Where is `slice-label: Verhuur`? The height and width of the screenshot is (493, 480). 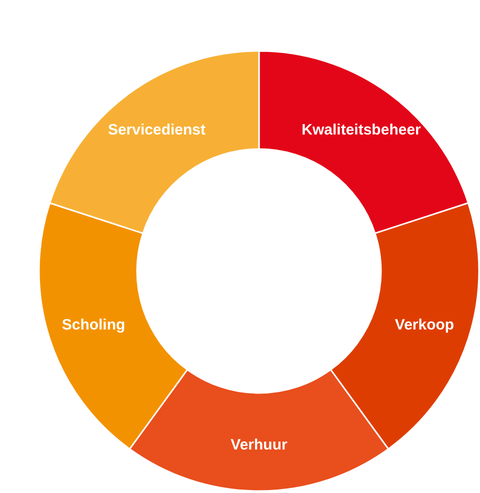
slice-label: Verhuur is located at coordinates (259, 445).